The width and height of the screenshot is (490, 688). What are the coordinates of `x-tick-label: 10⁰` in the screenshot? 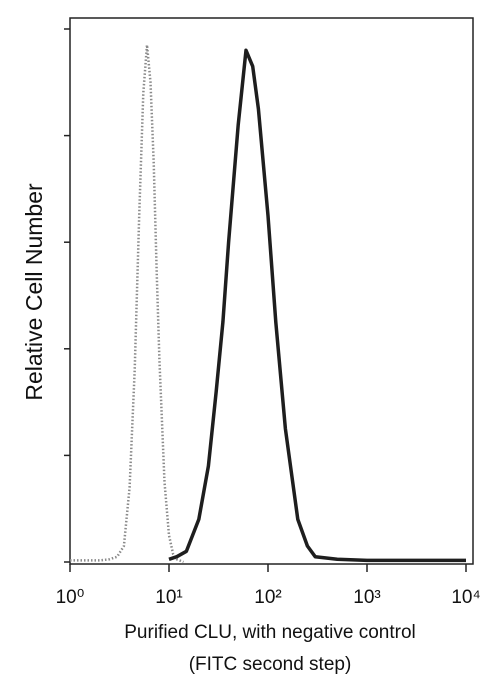 It's located at (70, 597).